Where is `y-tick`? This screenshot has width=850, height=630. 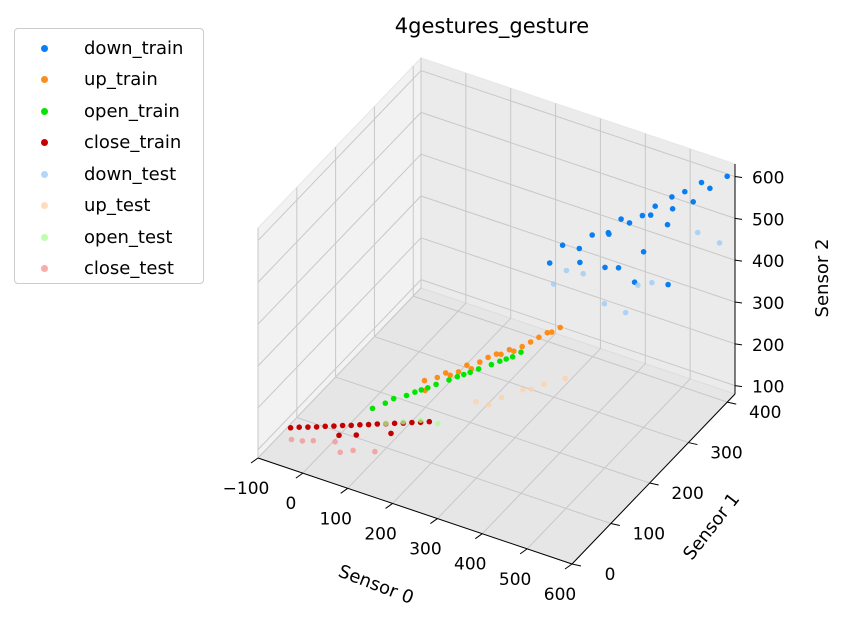 y-tick is located at coordinates (576, 565).